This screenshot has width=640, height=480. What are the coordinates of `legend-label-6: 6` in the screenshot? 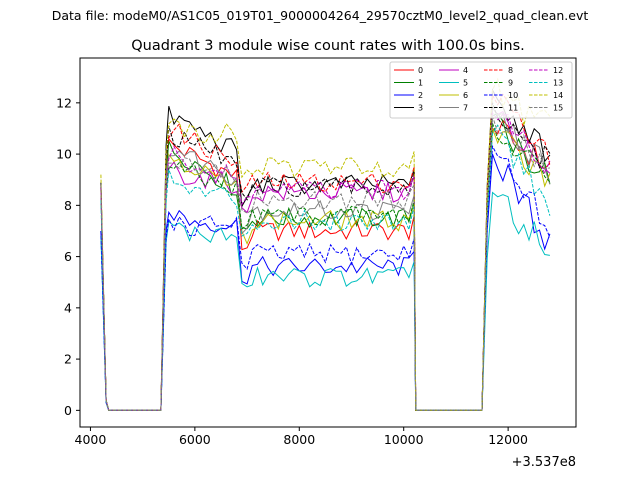 It's located at (465, 95).